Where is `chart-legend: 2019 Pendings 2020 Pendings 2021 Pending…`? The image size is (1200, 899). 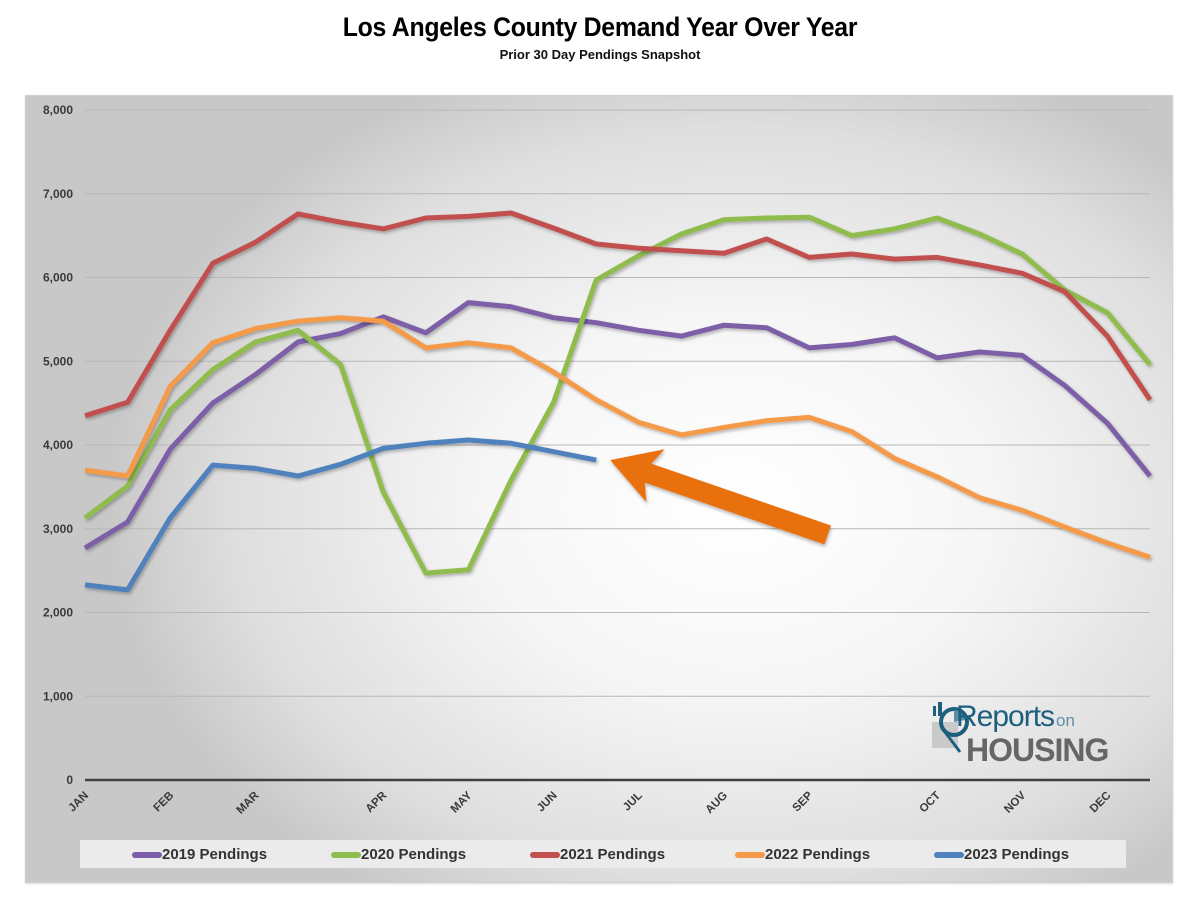 chart-legend: 2019 Pendings 2020 Pendings 2021 Pending… is located at coordinates (603, 854).